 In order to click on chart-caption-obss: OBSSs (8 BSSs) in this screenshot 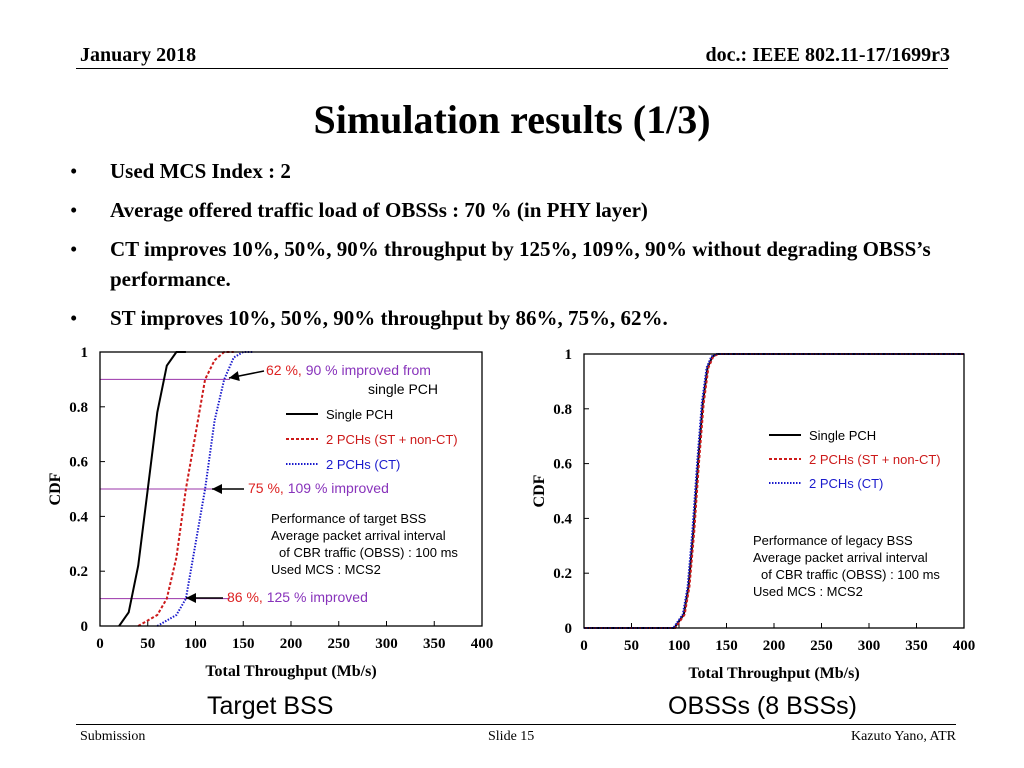, I will do `click(762, 706)`.